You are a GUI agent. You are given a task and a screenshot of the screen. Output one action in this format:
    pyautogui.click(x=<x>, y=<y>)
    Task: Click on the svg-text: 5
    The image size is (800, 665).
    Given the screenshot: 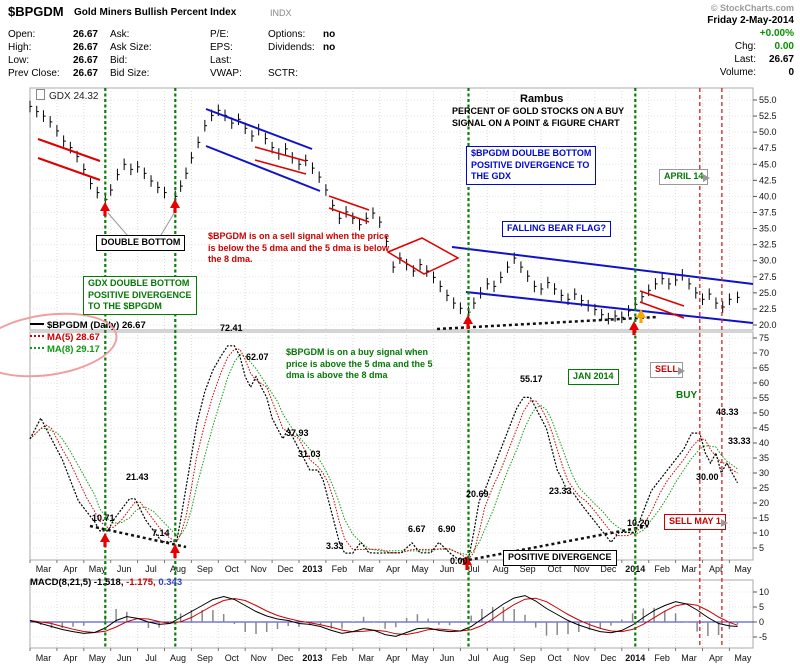 What is the action you would take?
    pyautogui.click(x=761, y=548)
    